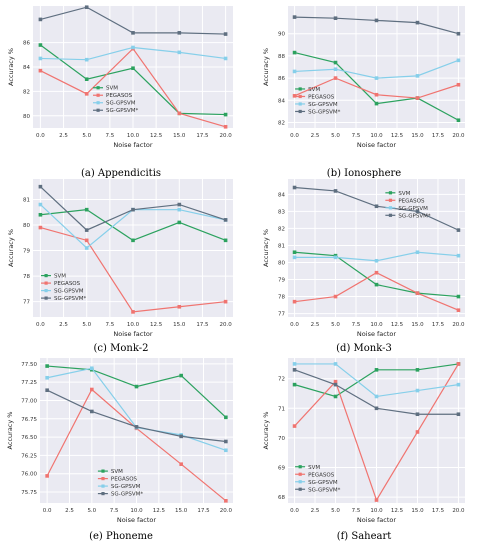 The height and width of the screenshot is (554, 485). Describe the element at coordinates (364, 348) in the screenshot. I see `caption-monk-3: (d) Monk-3` at that location.